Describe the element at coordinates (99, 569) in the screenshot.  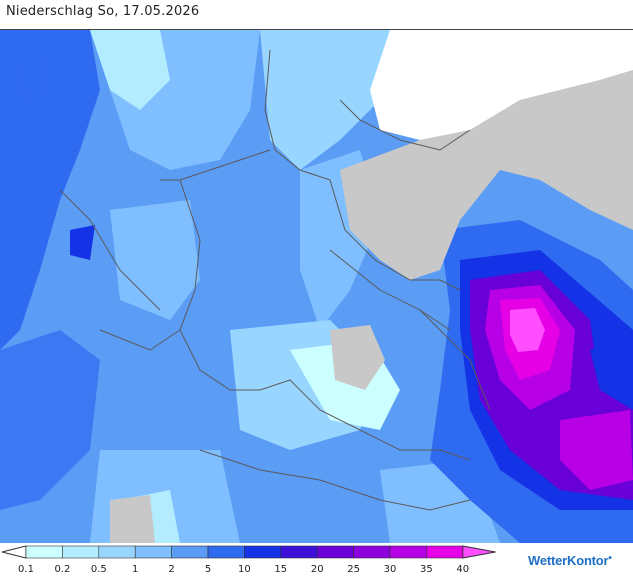
I see `legend-tick-label: 0.5` at that location.